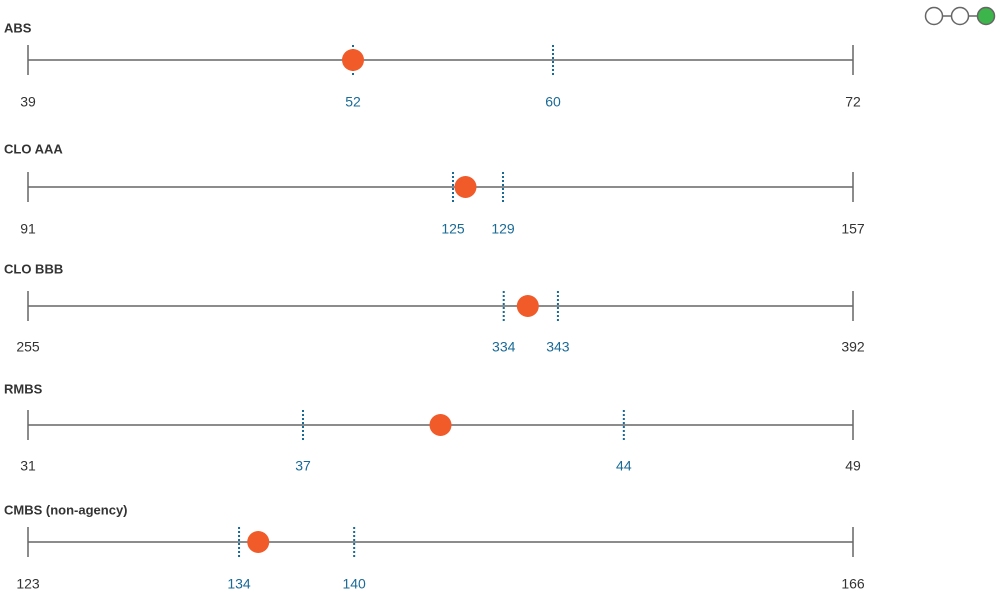 The height and width of the screenshot is (612, 1000). I want to click on end-label: 392, so click(853, 347).